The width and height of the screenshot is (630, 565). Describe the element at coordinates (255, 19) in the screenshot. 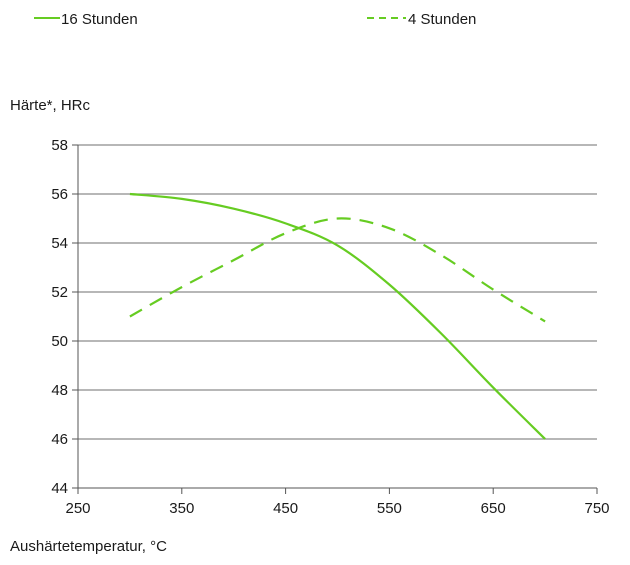

I see `legend: 16 Stunden 4 Stunden` at that location.